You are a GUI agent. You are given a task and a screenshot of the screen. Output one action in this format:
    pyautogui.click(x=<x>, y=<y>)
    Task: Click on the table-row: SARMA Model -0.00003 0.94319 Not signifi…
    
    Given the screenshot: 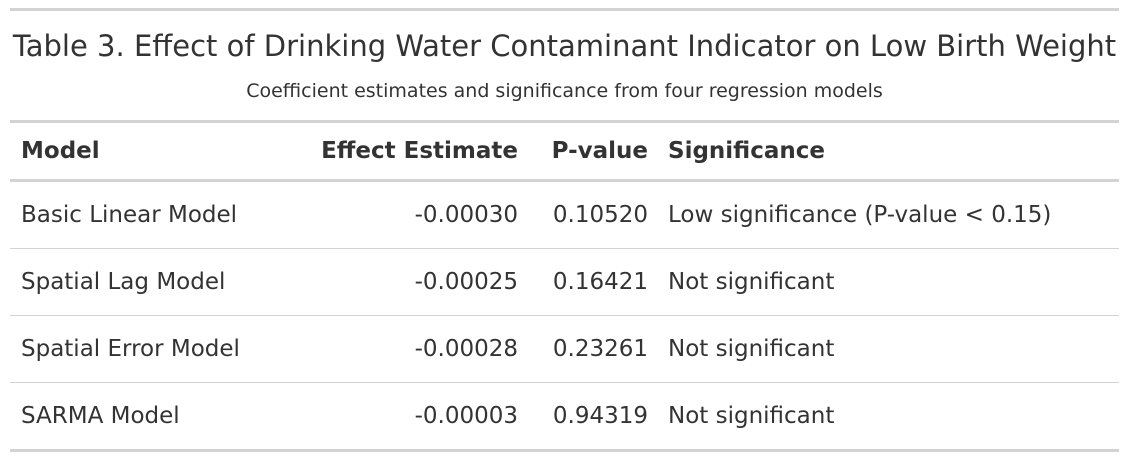 What is the action you would take?
    pyautogui.click(x=564, y=417)
    